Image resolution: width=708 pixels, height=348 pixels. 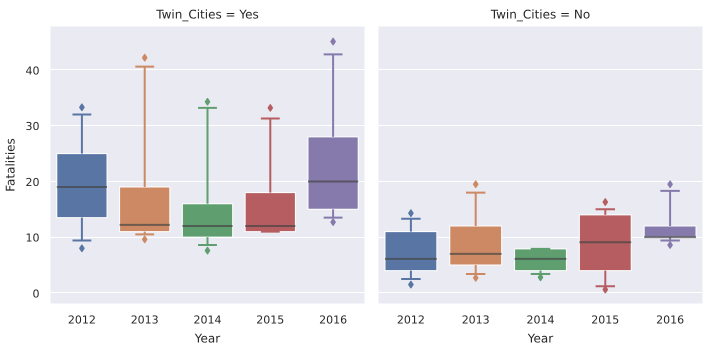 What do you see at coordinates (11, 165) in the screenshot?
I see `y-axis-title: Fatalities` at bounding box center [11, 165].